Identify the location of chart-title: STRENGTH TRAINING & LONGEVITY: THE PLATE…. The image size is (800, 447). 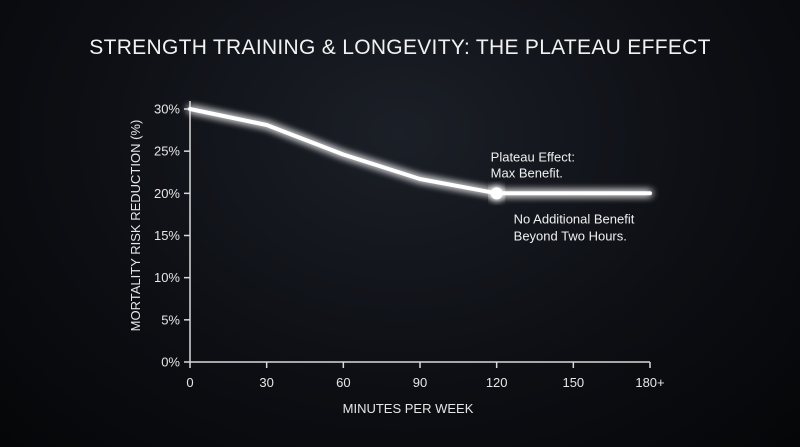
(400, 47).